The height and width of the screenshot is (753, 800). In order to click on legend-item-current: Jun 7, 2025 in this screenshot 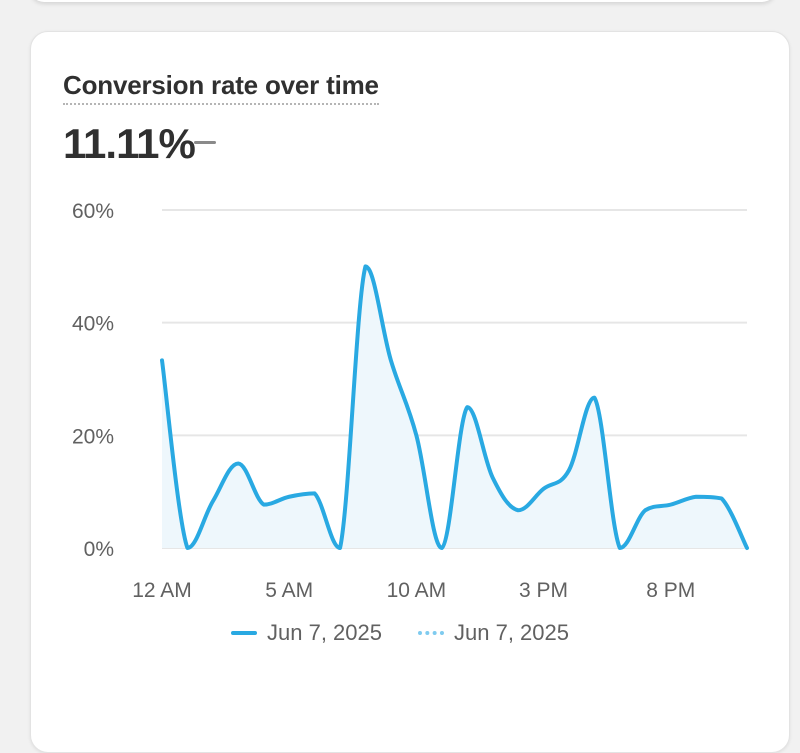, I will do `click(306, 633)`.